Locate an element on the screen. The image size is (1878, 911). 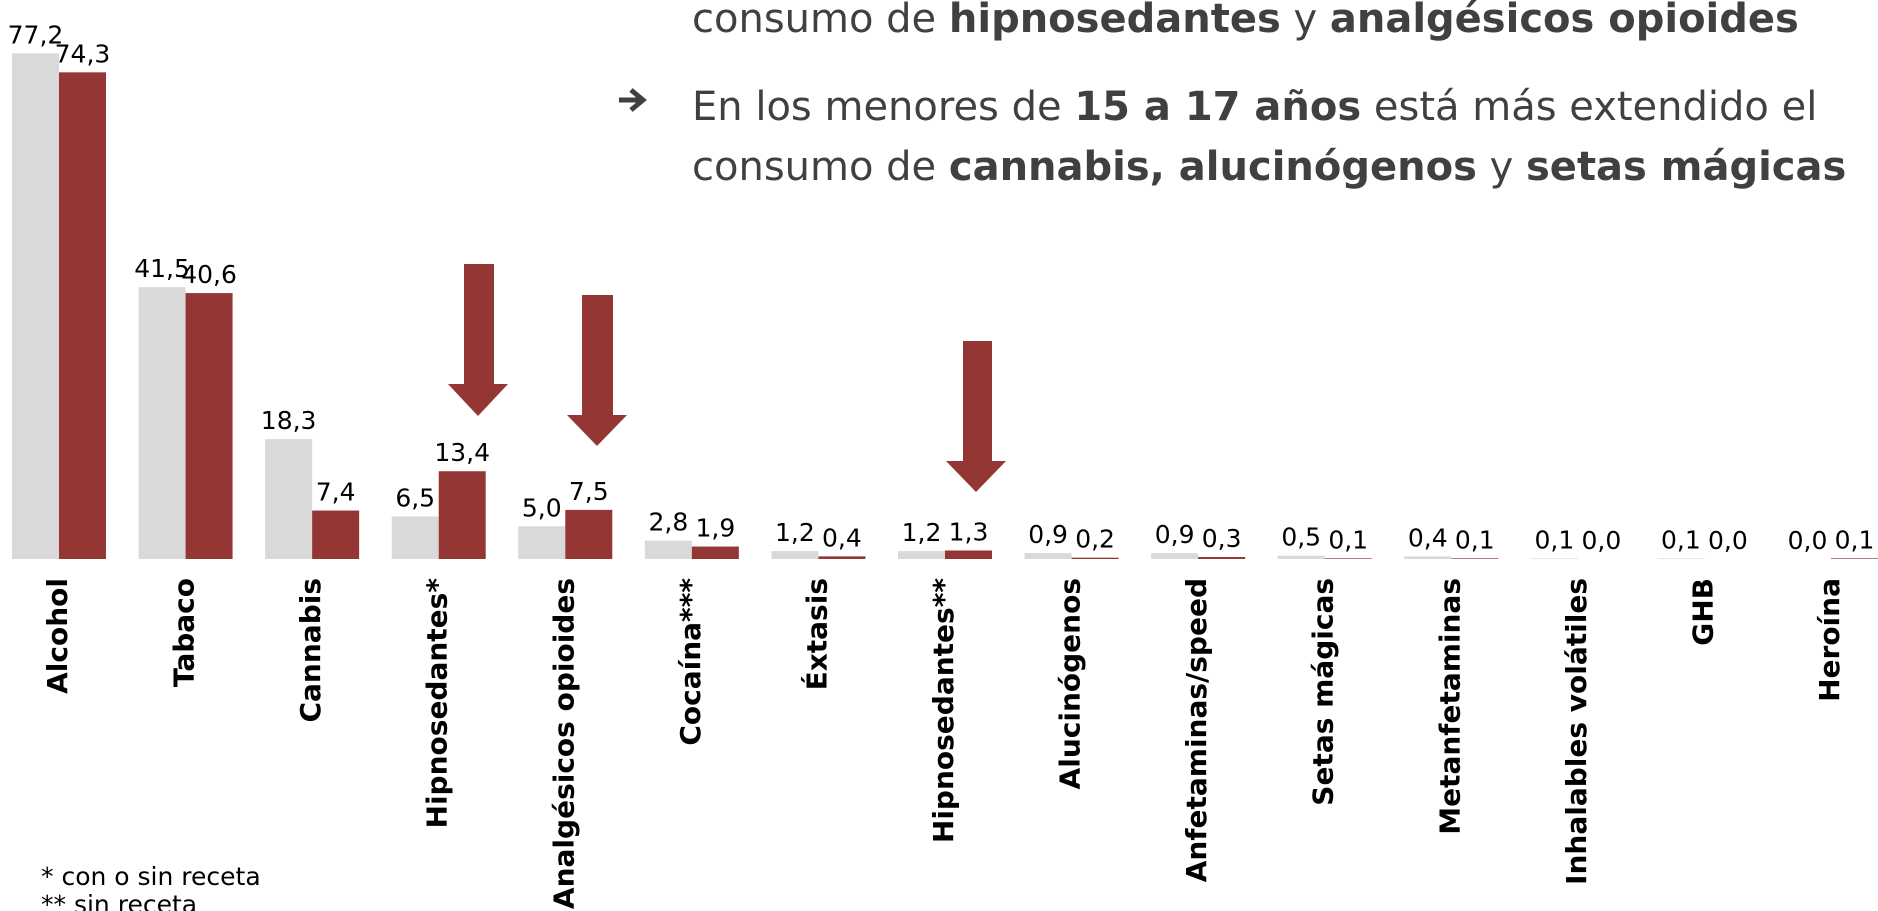
value-label: 0,5 is located at coordinates (1301, 537).